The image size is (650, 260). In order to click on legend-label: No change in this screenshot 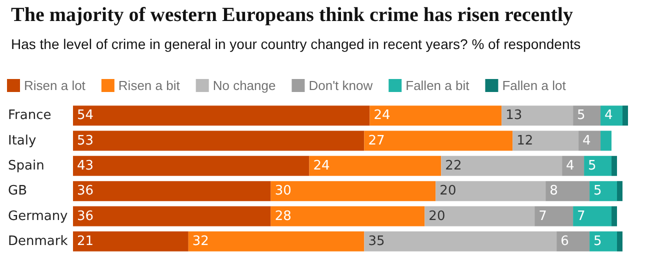, I will do `click(244, 85)`.